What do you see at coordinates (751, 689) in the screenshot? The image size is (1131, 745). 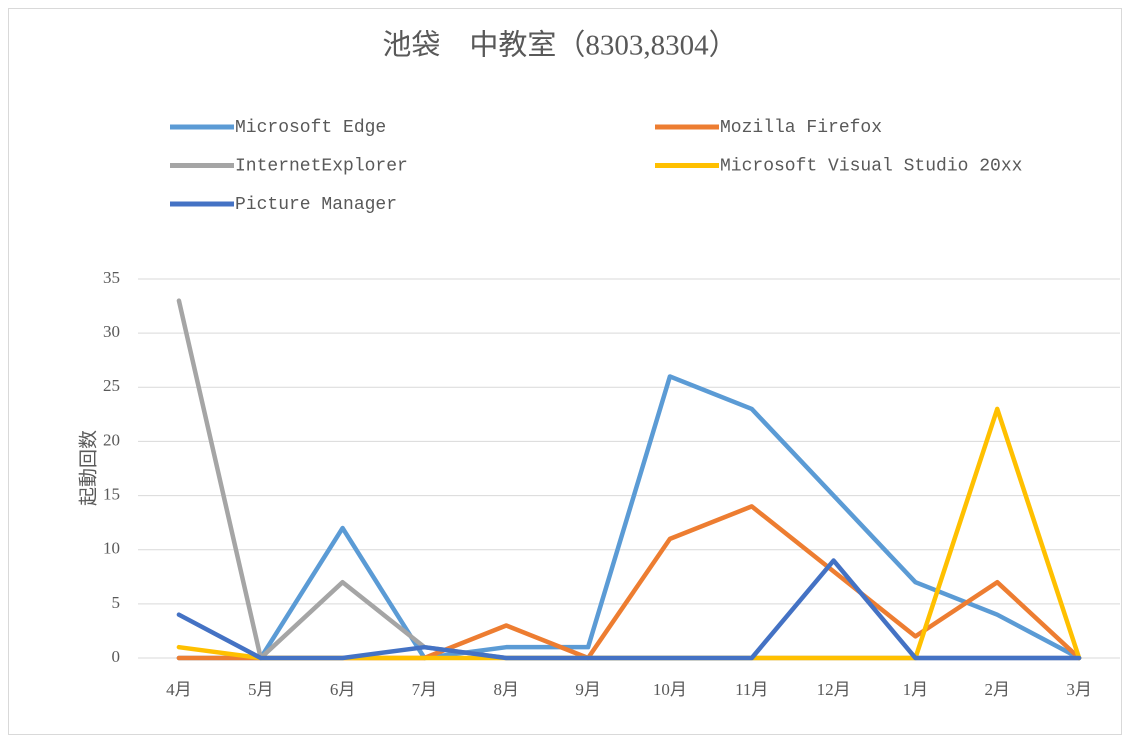 I see `x-tick-label: 11月` at bounding box center [751, 689].